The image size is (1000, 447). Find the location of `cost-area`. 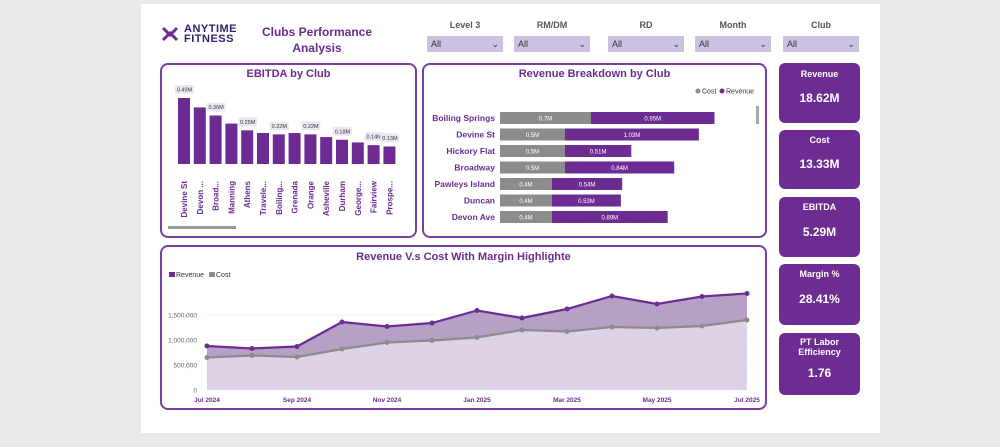

cost-area is located at coordinates (477, 355).